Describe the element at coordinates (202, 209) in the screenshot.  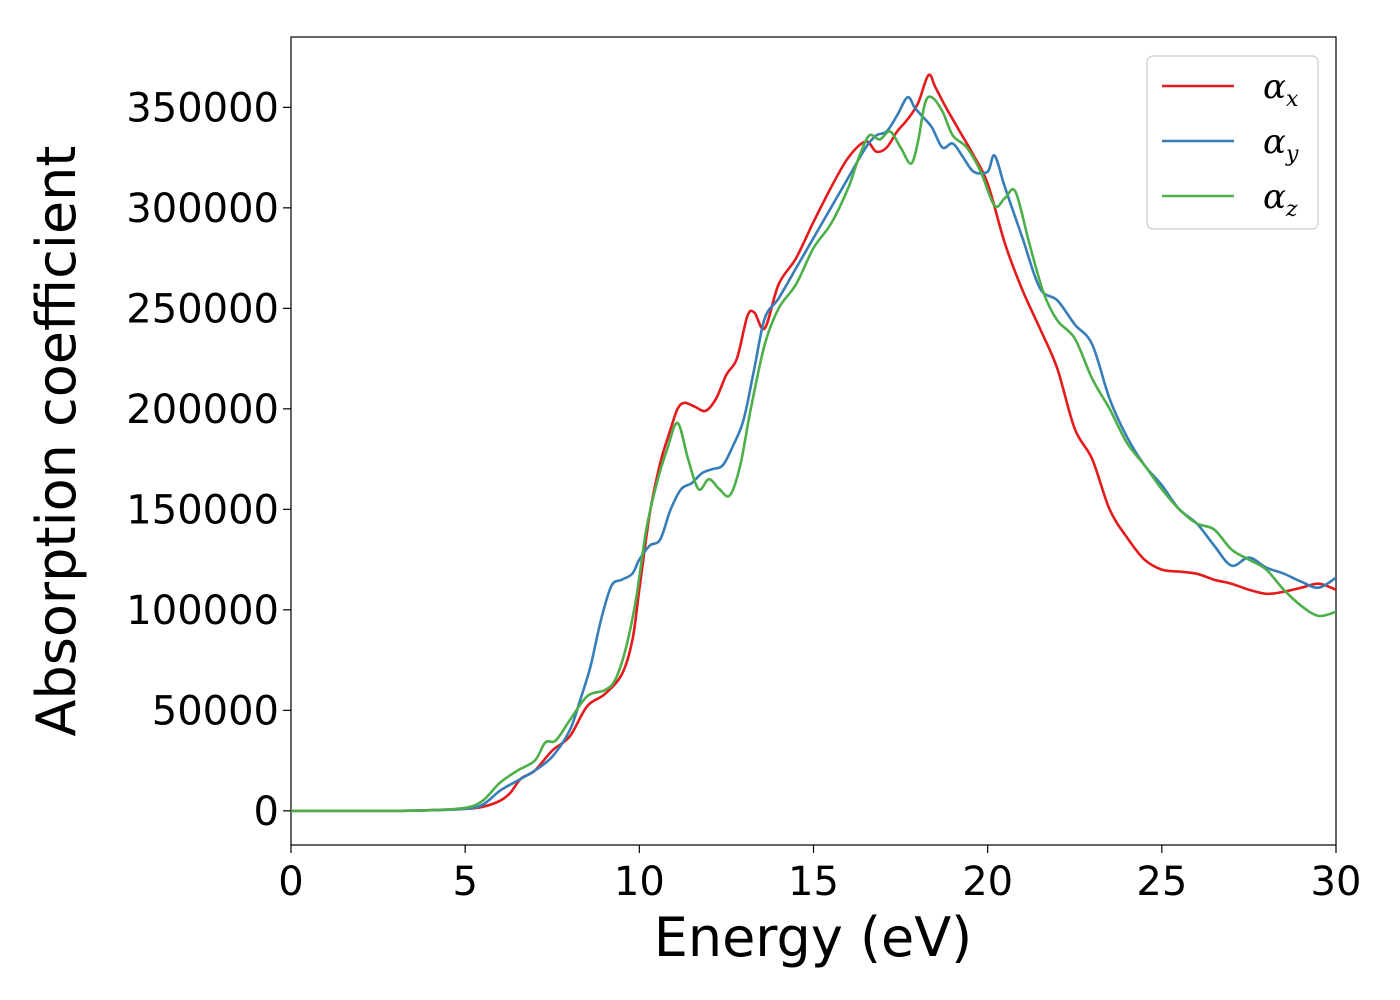
I see `y-tick-label: 300000` at that location.